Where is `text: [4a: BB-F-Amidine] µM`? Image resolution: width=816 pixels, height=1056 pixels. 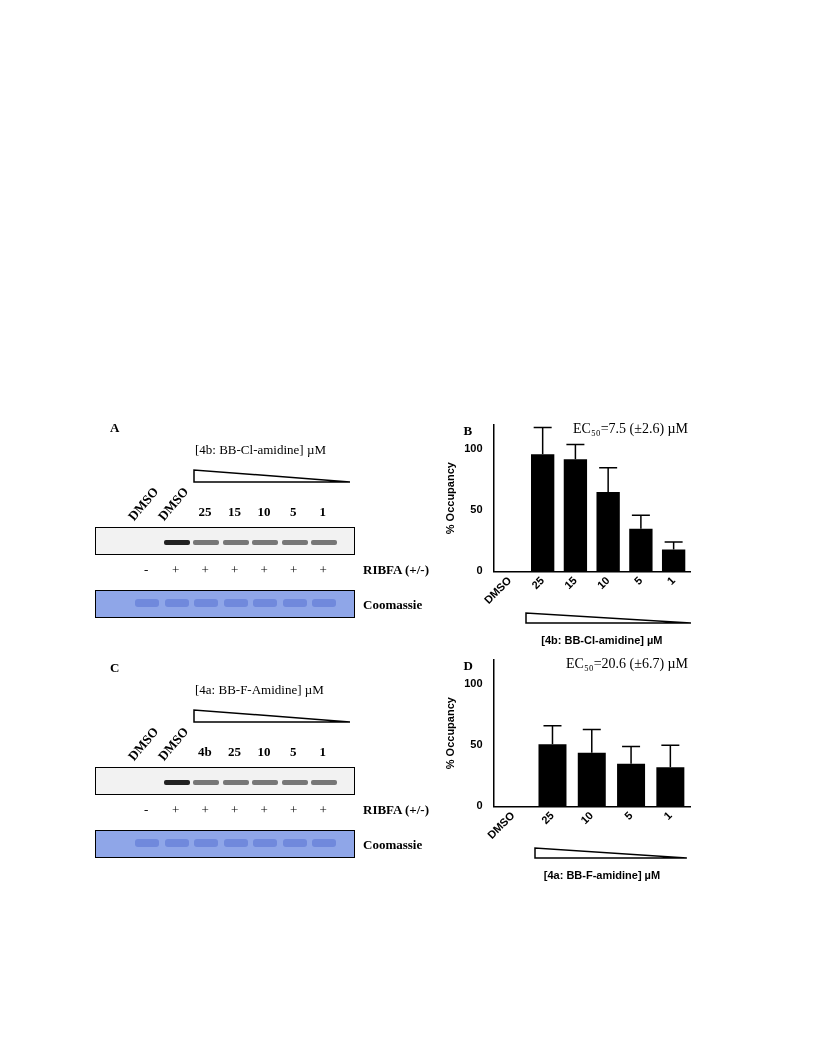 text: [4a: BB-F-Amidine] µM is located at coordinates (259, 690).